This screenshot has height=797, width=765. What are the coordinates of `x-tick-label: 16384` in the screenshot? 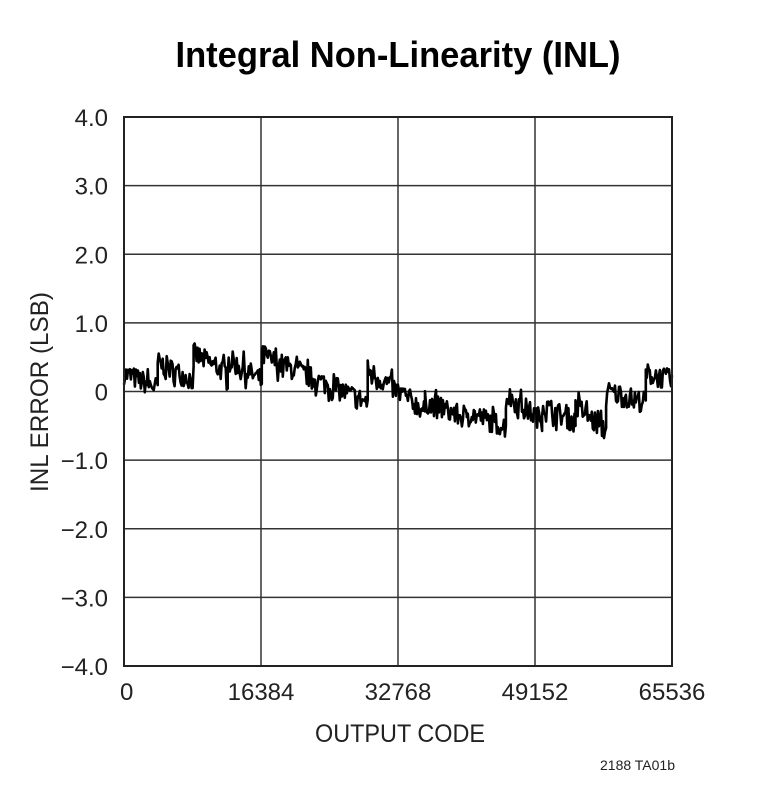 It's located at (261, 692).